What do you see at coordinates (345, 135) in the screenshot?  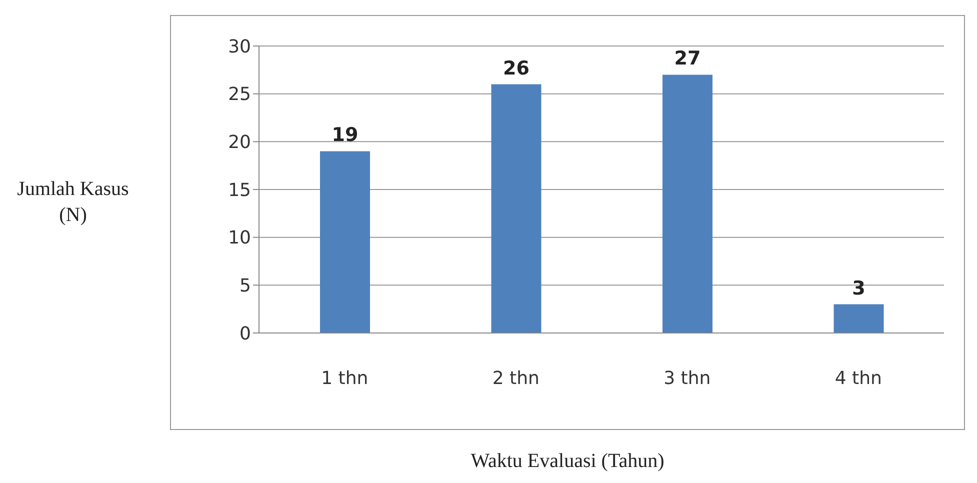 I see `data-label: 19` at bounding box center [345, 135].